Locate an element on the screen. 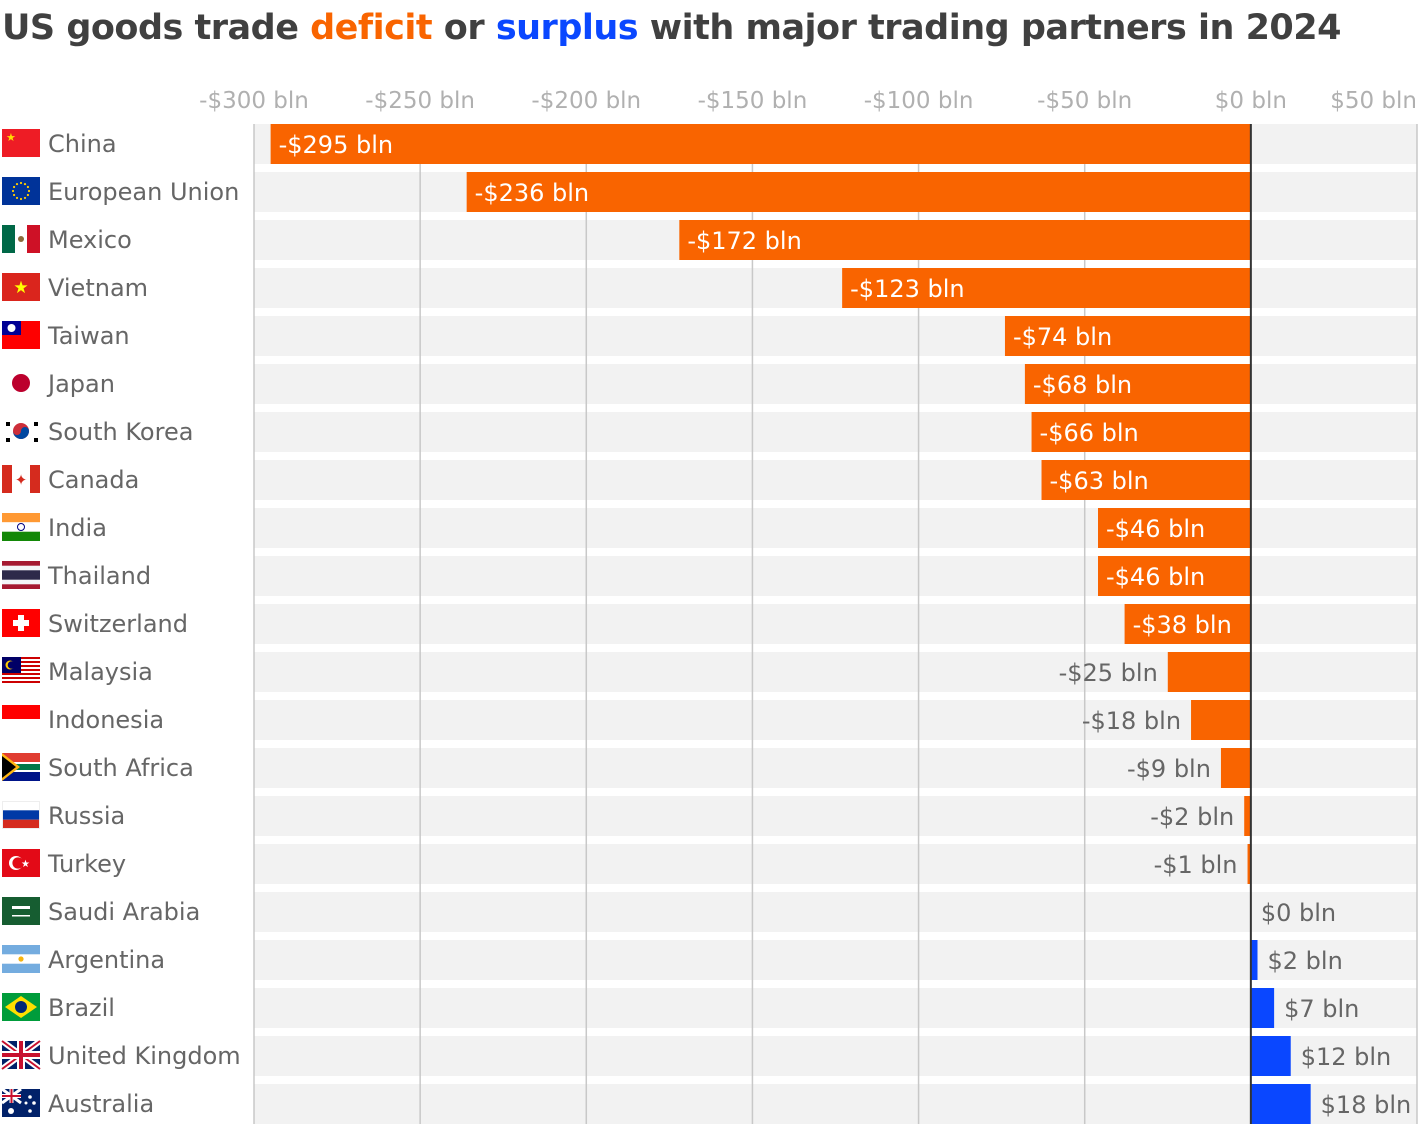 Image resolution: width=1420 pixels, height=1136 pixels. flag-ca-icon: ✦ is located at coordinates (21, 479).